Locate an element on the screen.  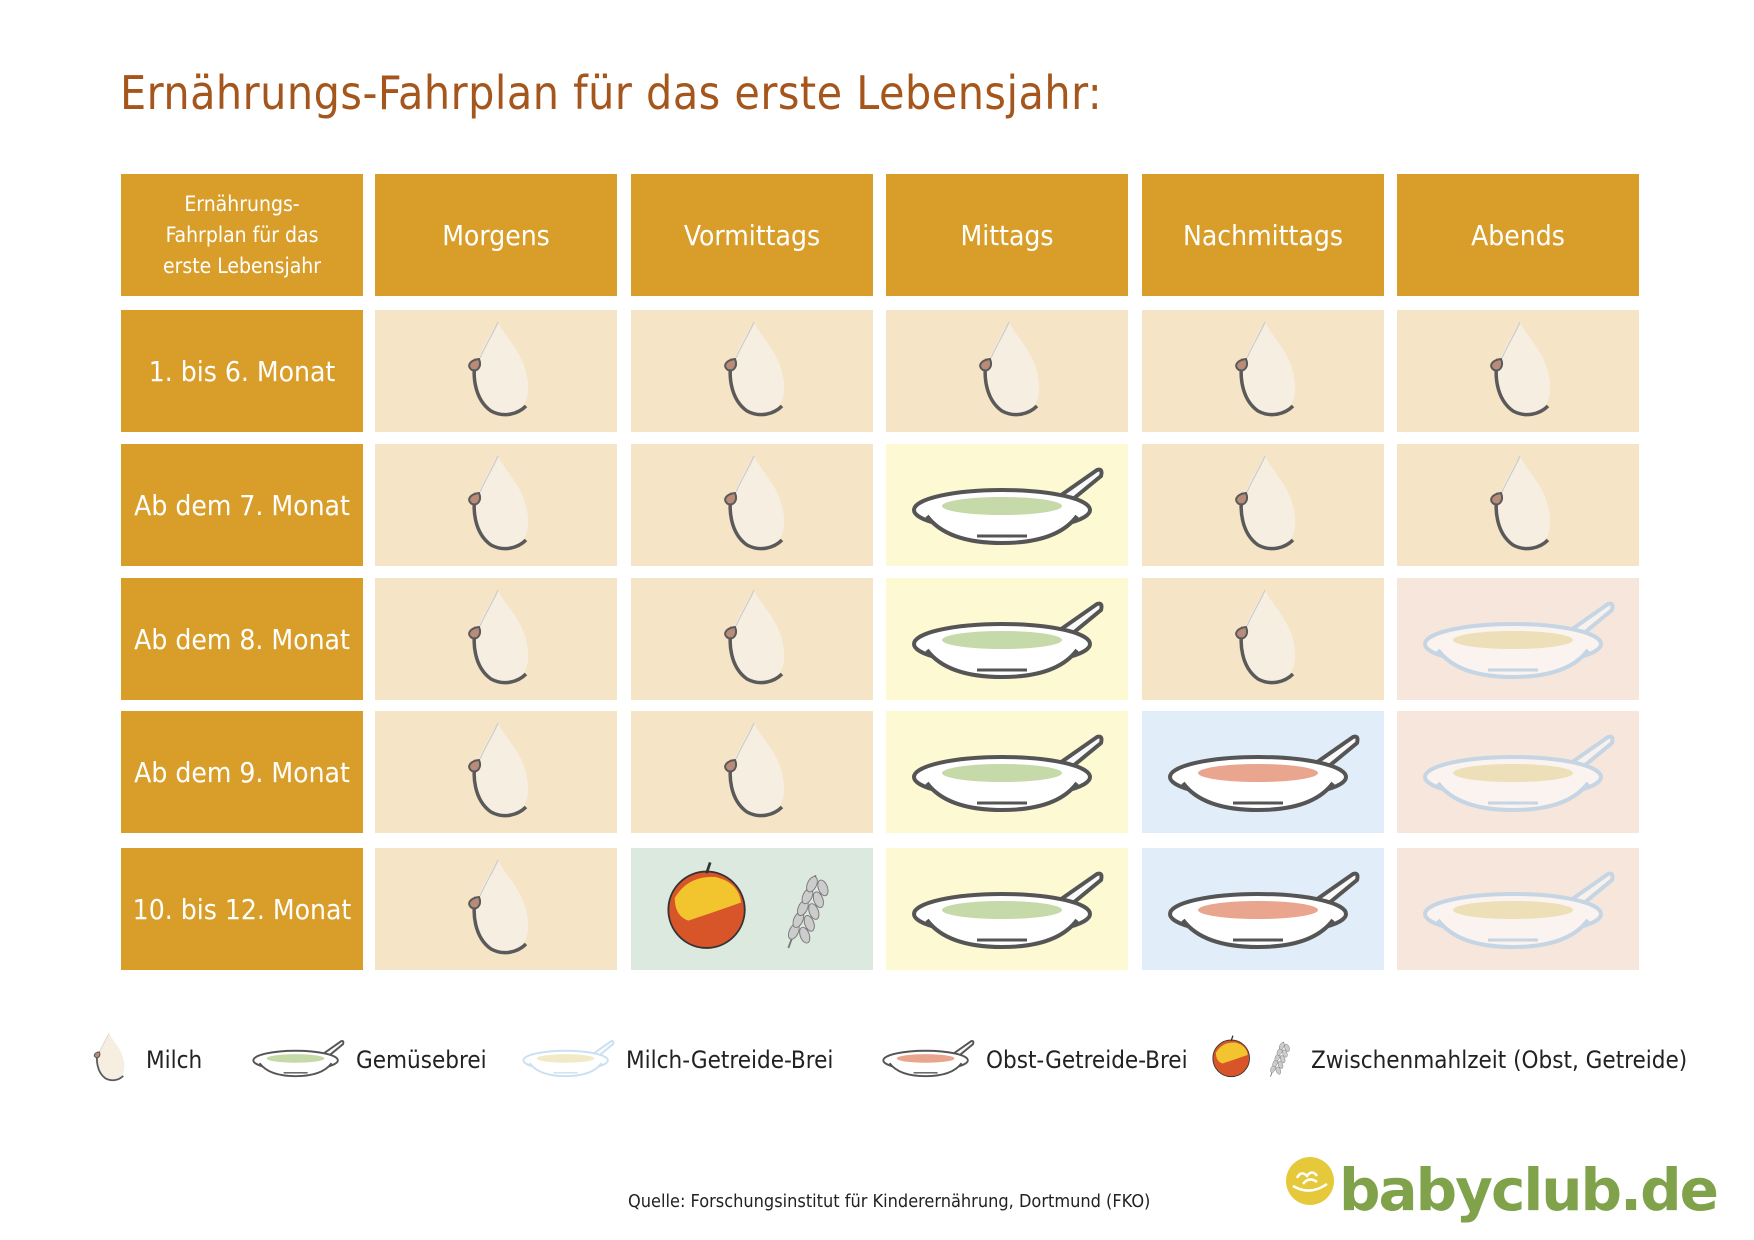
row-label: Ab dem 8. Monat is located at coordinates (242, 639).